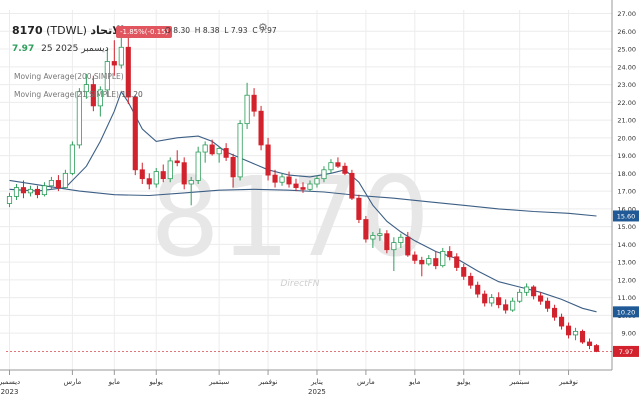 The image size is (640, 404). I want to click on ma200-axis-badge-bg, so click(626, 216).